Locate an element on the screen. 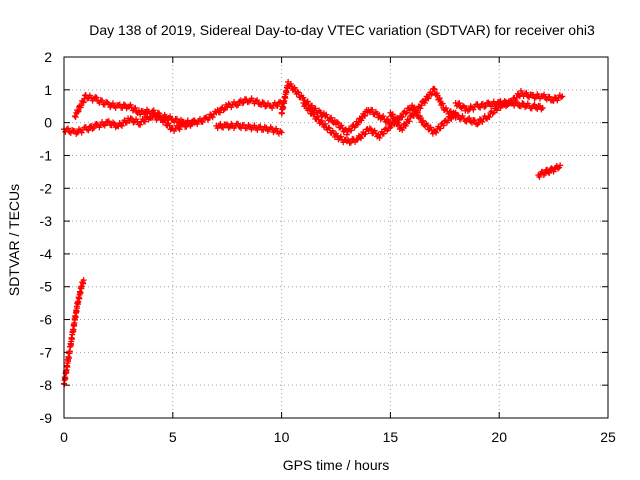 This screenshot has height=480, width=640. y-tick-label: 1 is located at coordinates (48, 90).